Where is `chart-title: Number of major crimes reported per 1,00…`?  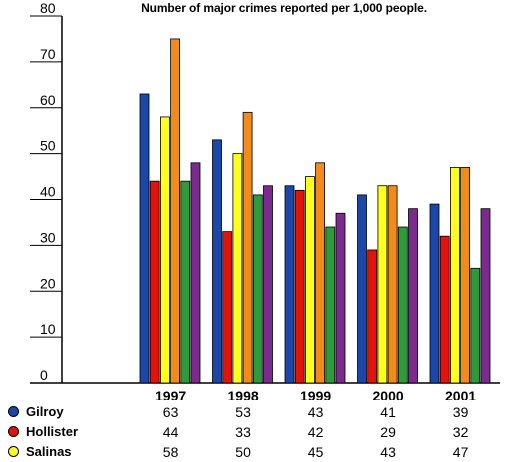
chart-title: Number of major crimes reported per 1,00… is located at coordinates (284, 8).